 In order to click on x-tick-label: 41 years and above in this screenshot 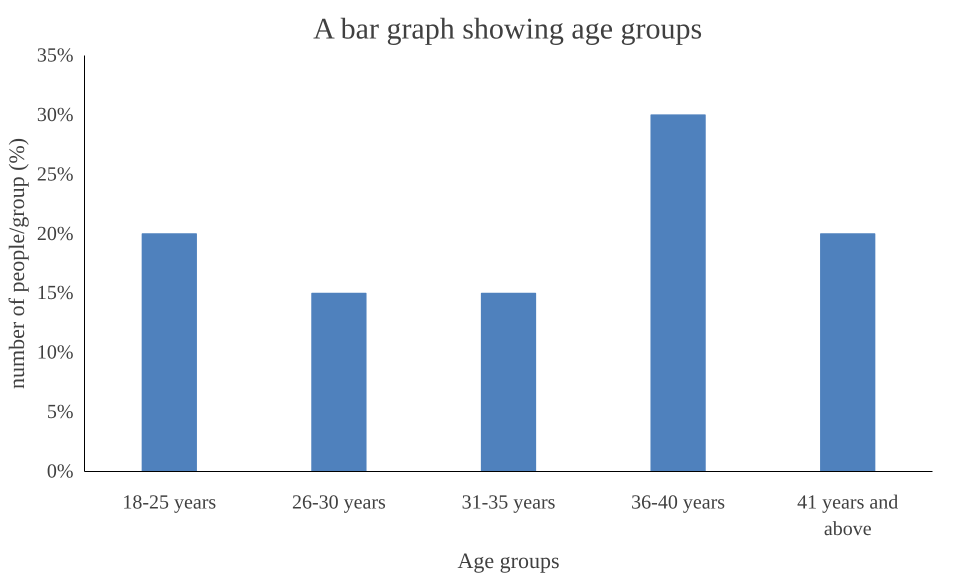, I will do `click(847, 516)`.